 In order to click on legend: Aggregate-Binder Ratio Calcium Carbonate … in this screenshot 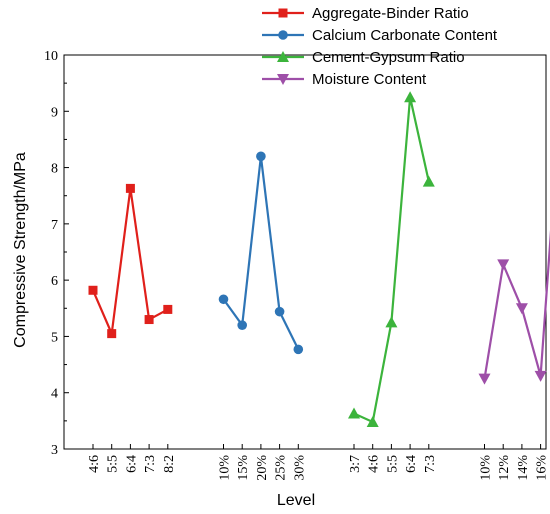, I will do `click(380, 46)`.